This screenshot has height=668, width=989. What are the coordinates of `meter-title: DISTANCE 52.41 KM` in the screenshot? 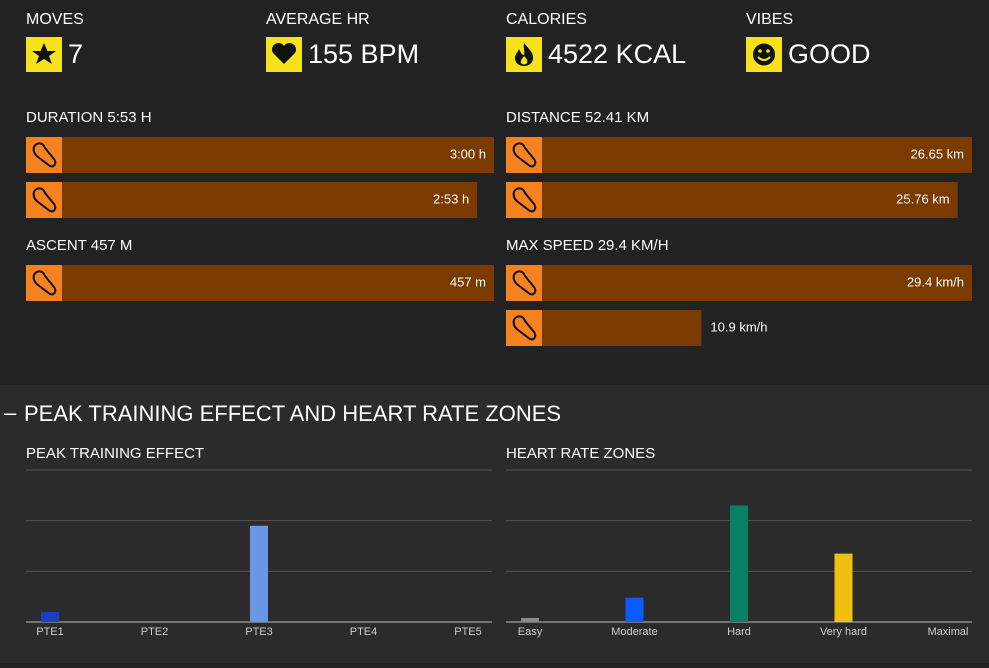 It's located at (577, 117).